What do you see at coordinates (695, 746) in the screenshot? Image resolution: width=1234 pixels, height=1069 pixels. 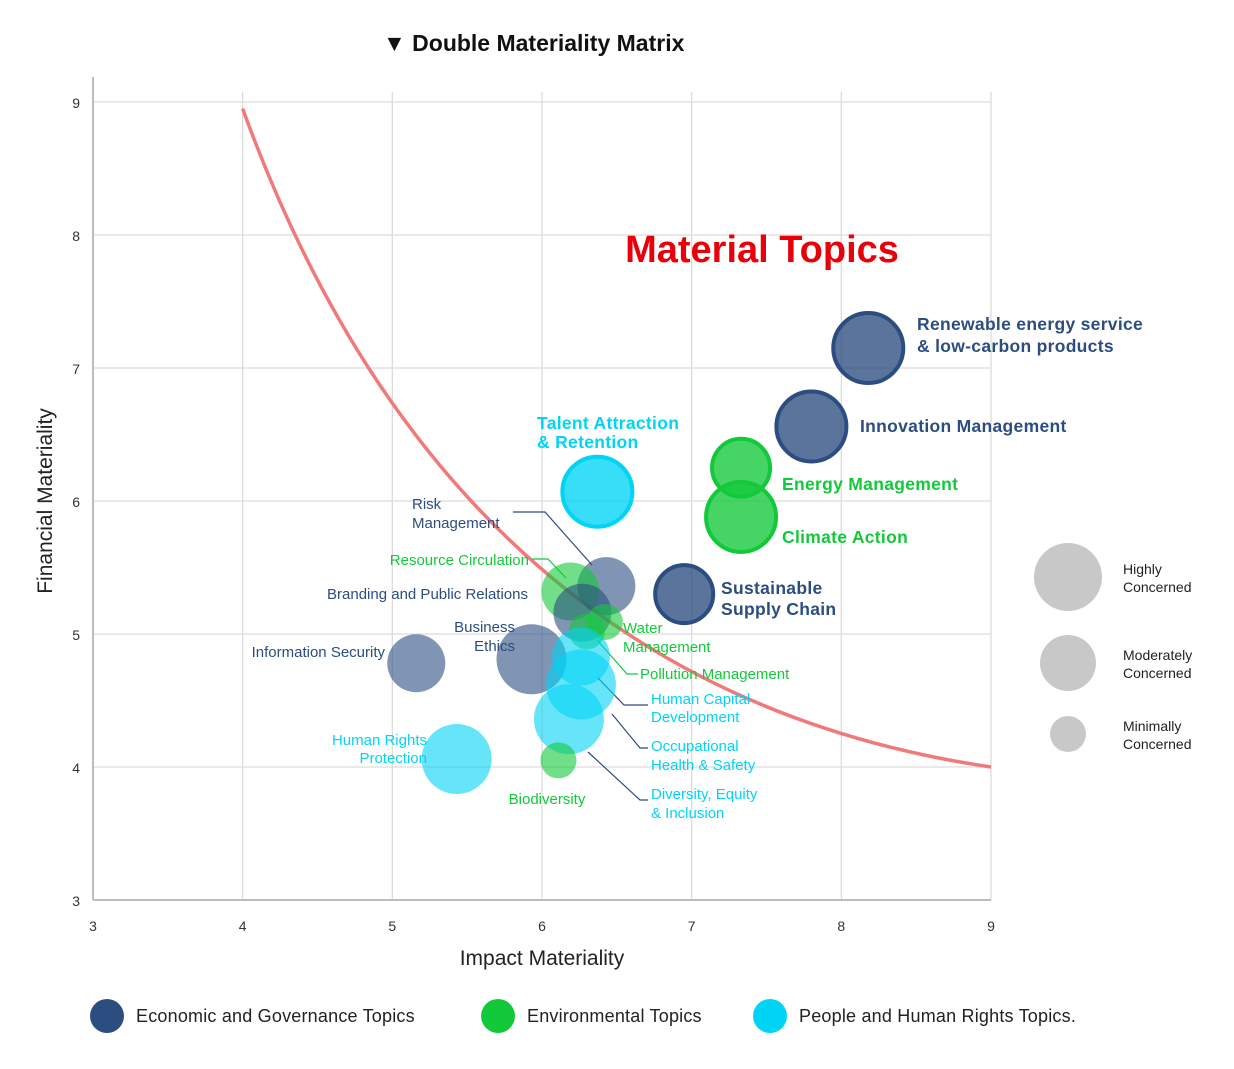 I see `point-label: Occupational` at bounding box center [695, 746].